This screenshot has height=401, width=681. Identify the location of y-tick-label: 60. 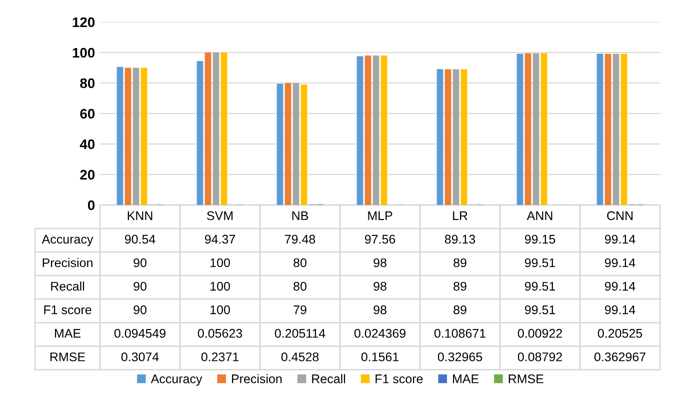
(87, 113).